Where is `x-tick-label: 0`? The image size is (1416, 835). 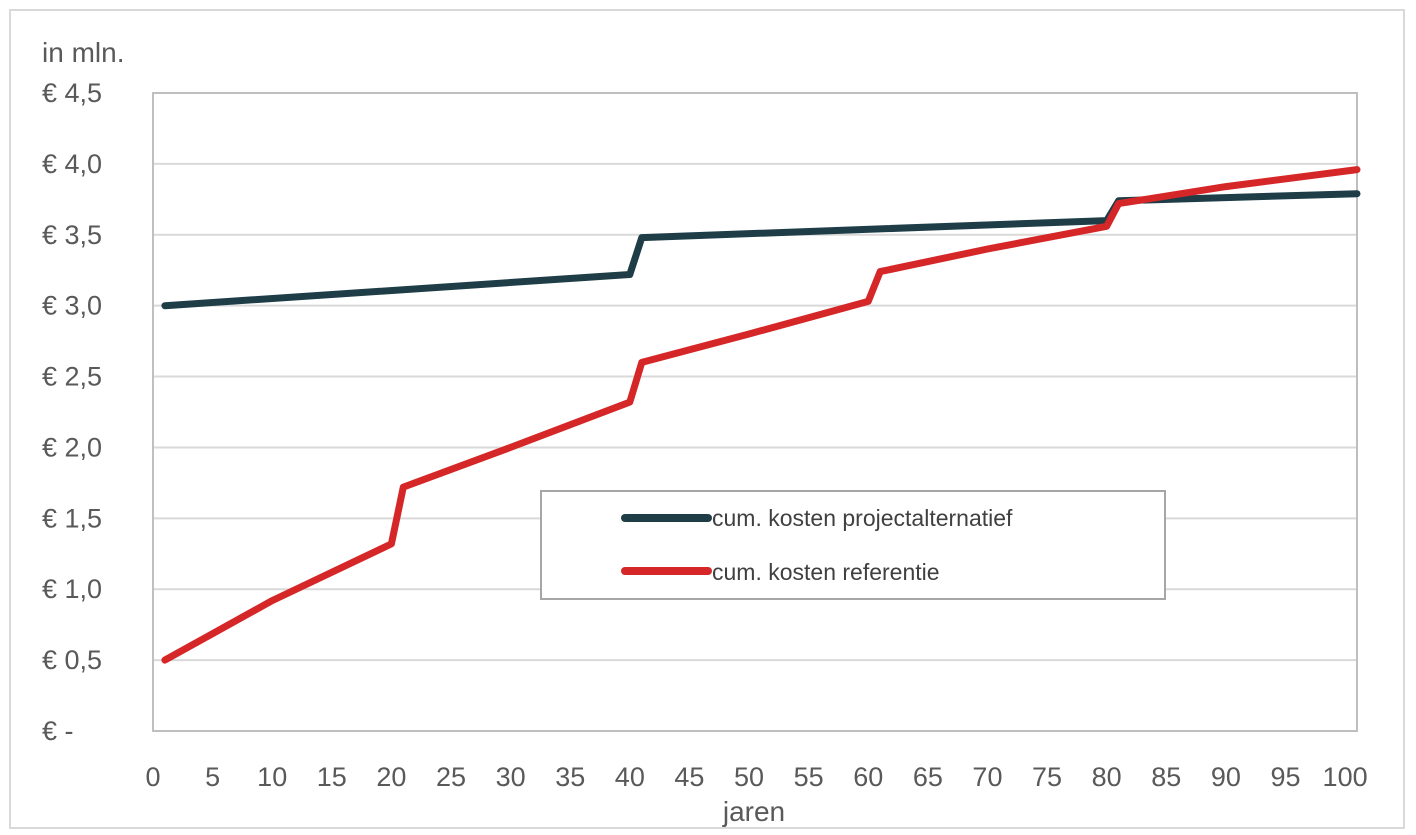
x-tick-label: 0 is located at coordinates (152, 777).